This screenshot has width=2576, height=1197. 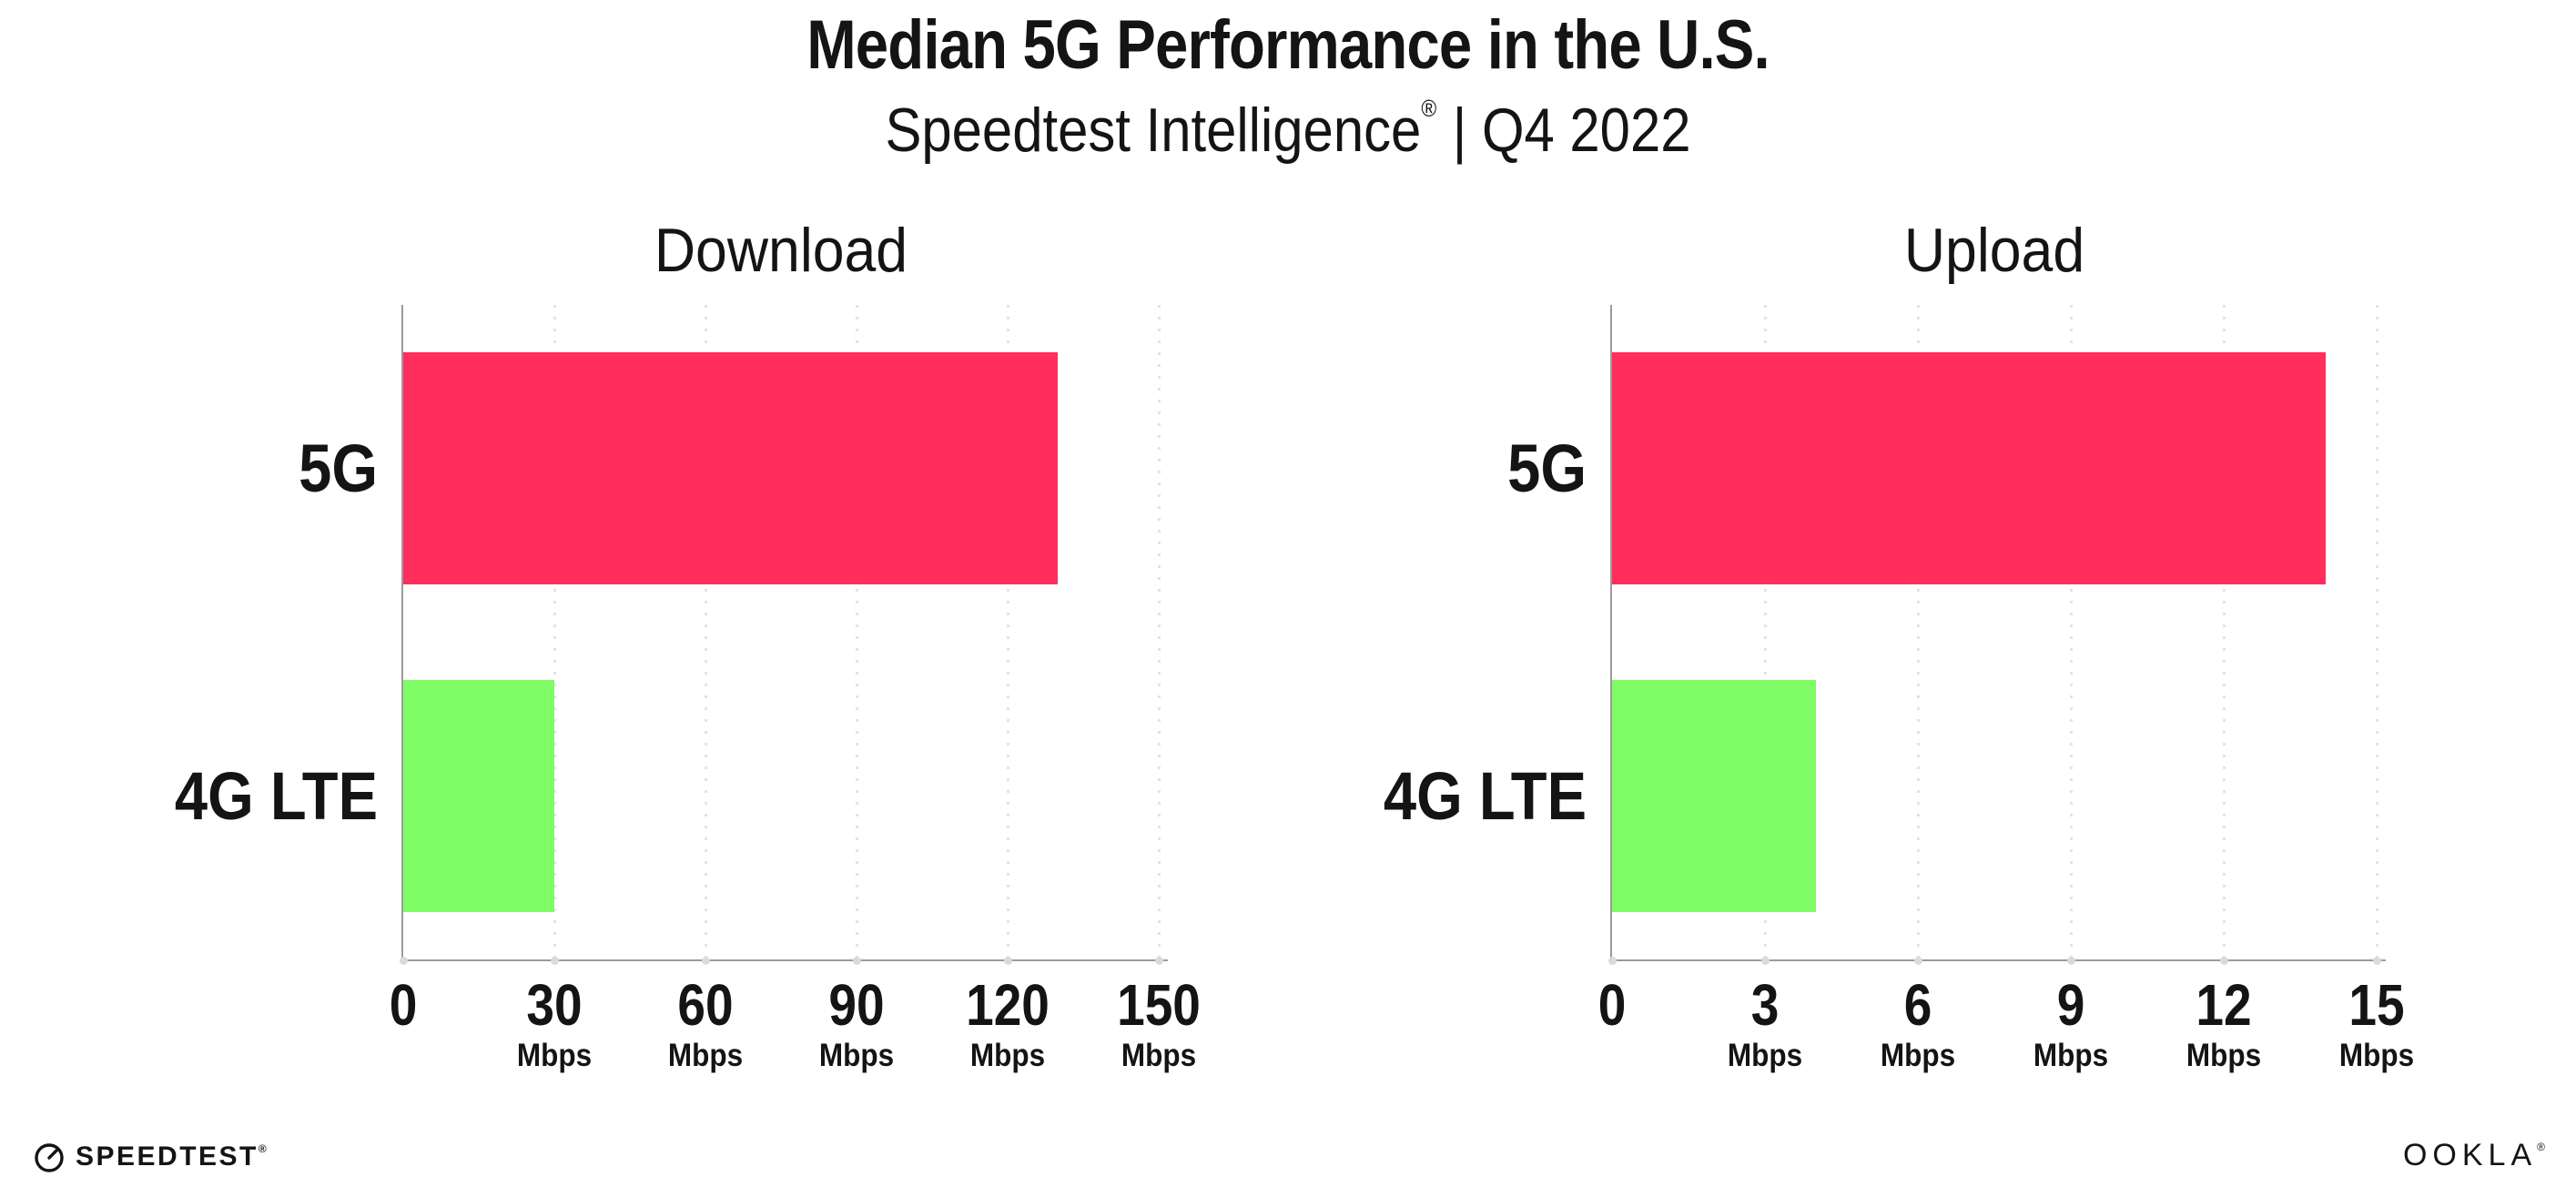 I want to click on x-tick-150: 150 Mbps, so click(x=1159, y=1024).